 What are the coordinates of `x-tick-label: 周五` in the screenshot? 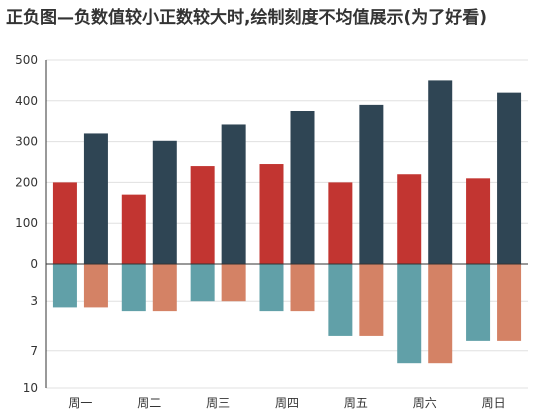 It's located at (356, 403).